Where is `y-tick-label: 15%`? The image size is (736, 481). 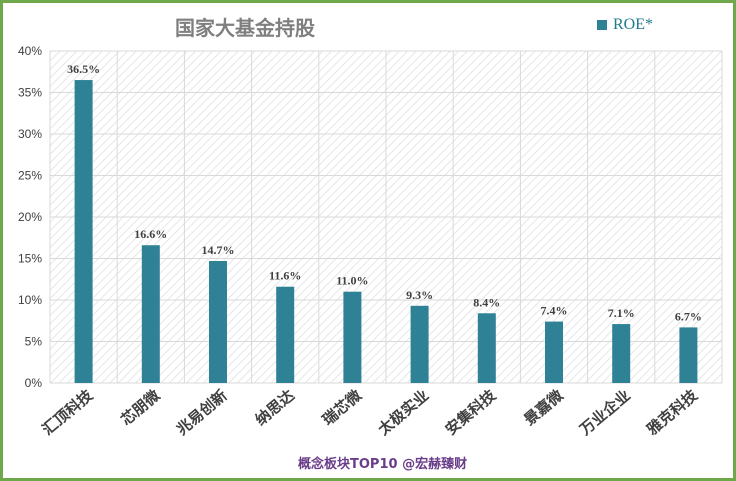
y-tick-label: 15% is located at coordinates (30, 259).